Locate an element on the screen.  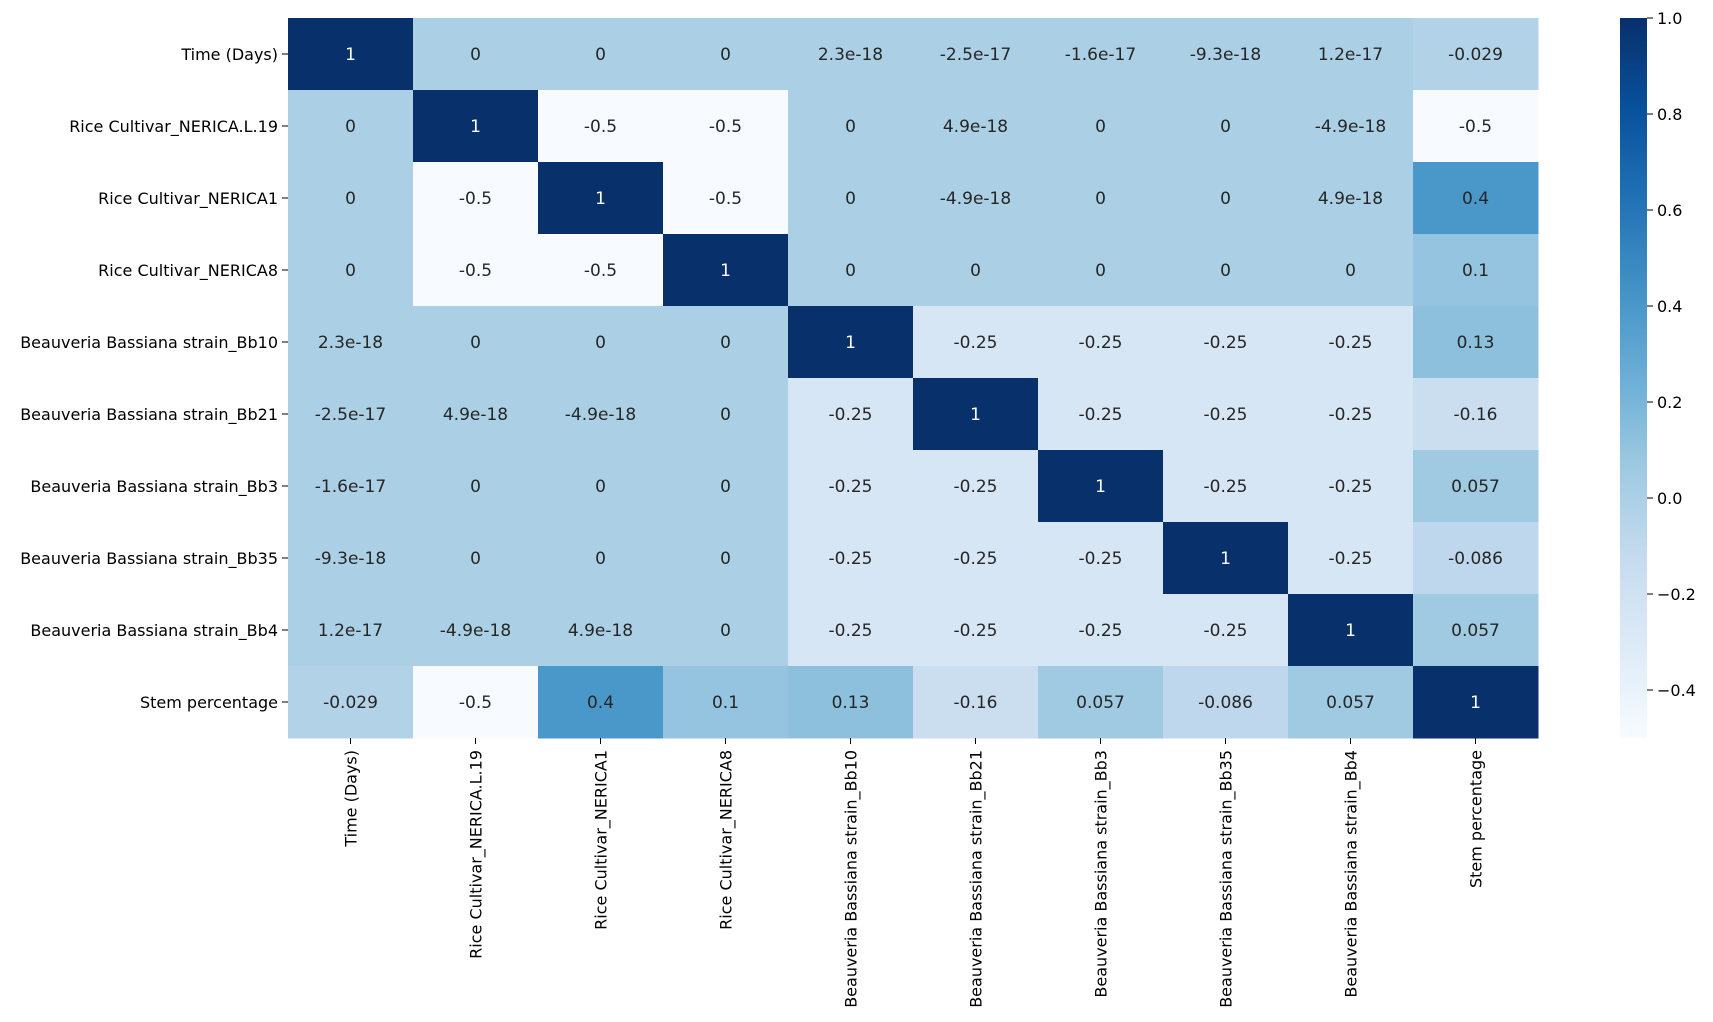
row-label: Beauveria Bassiana strain_Bb10 is located at coordinates (149, 343).